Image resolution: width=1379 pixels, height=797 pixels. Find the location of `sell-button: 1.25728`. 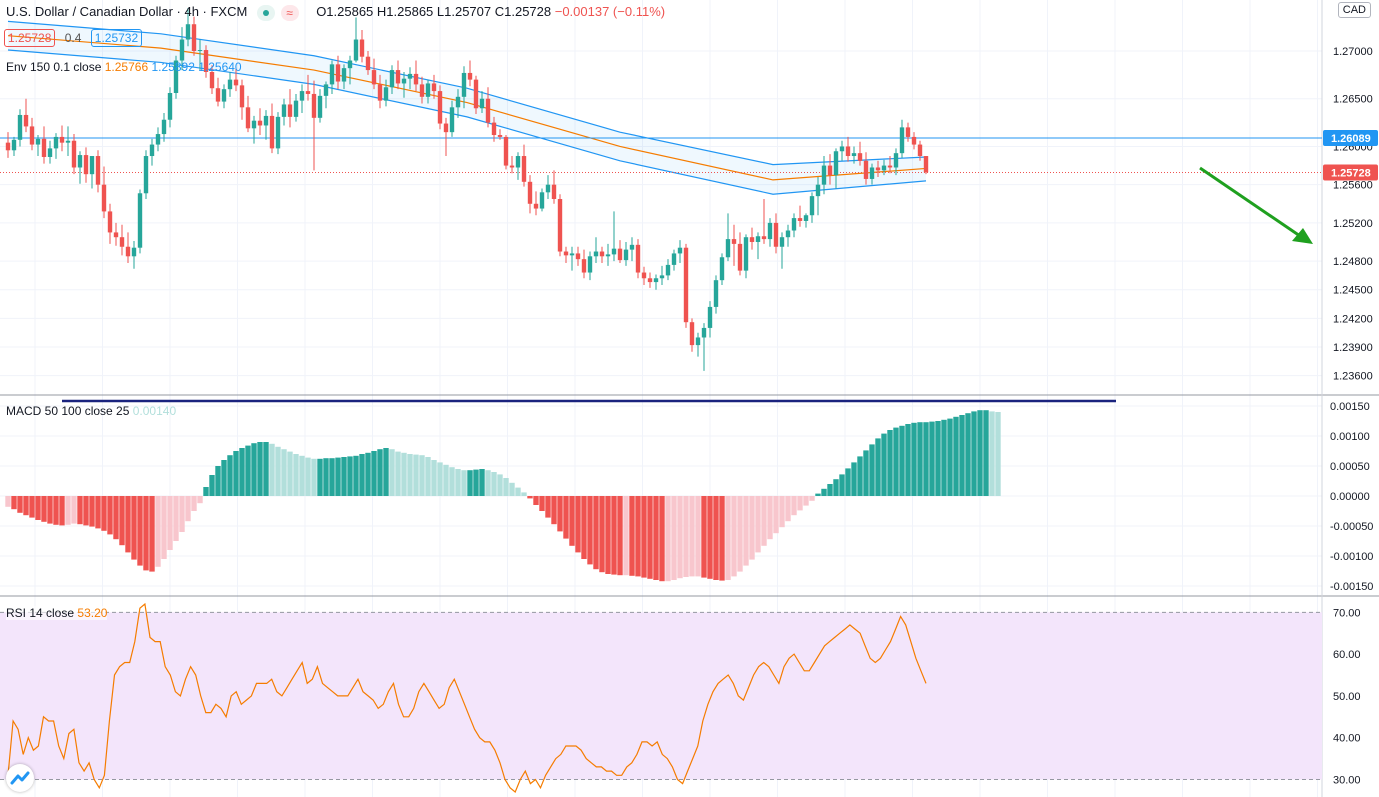

sell-button: 1.25728 is located at coordinates (30, 38).